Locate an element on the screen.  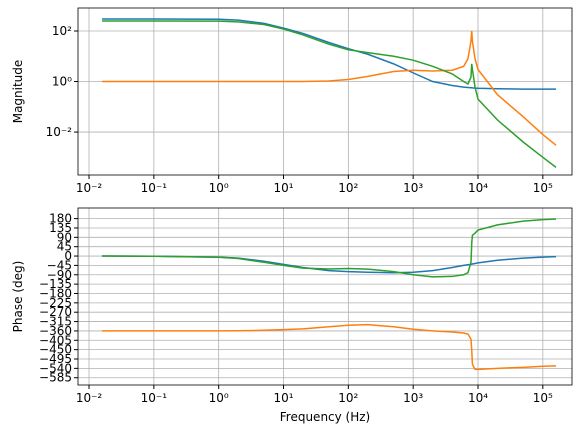
y-tick-label: 90 is located at coordinates (64, 237).